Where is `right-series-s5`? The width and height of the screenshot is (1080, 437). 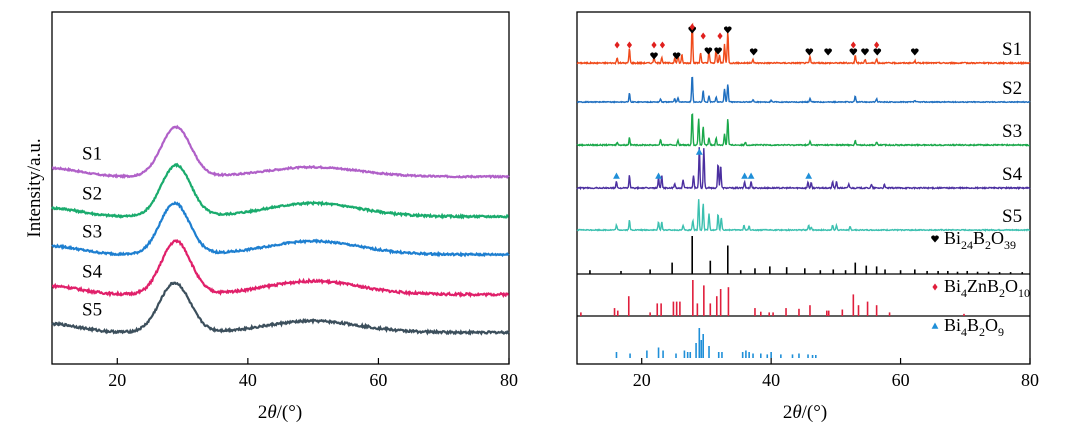 right-series-s5 is located at coordinates (803, 215).